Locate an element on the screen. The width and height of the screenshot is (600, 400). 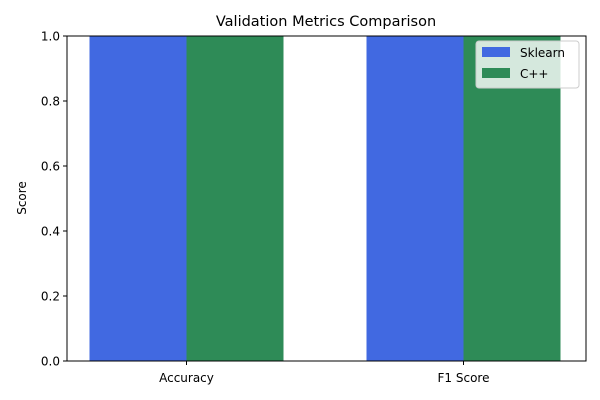
chart-title: Validation Metrics Comparison is located at coordinates (326, 22).